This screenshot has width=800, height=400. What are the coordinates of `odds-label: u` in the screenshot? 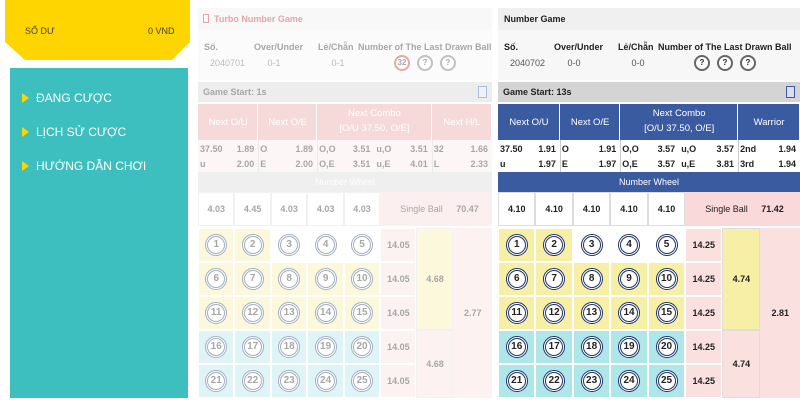 It's located at (503, 164).